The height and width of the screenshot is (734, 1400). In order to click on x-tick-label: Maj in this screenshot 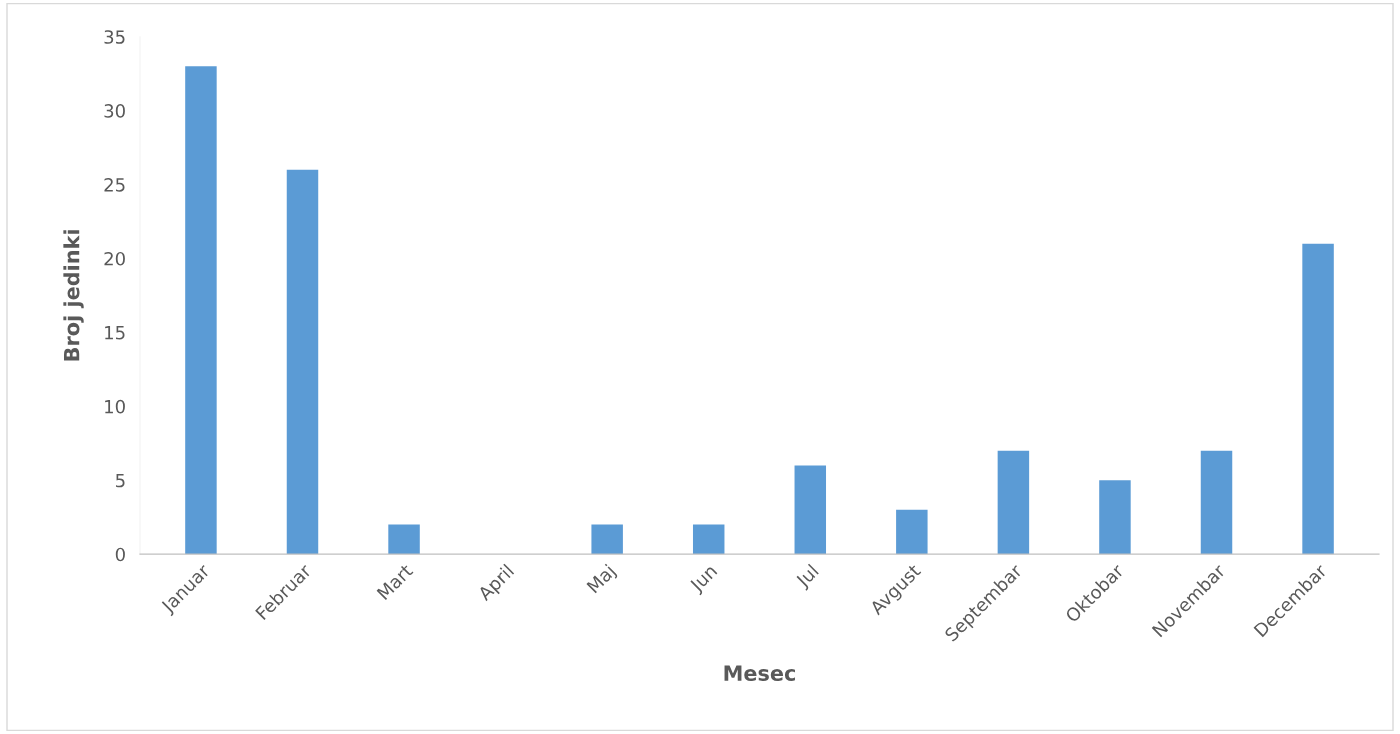, I will do `click(602, 579)`.